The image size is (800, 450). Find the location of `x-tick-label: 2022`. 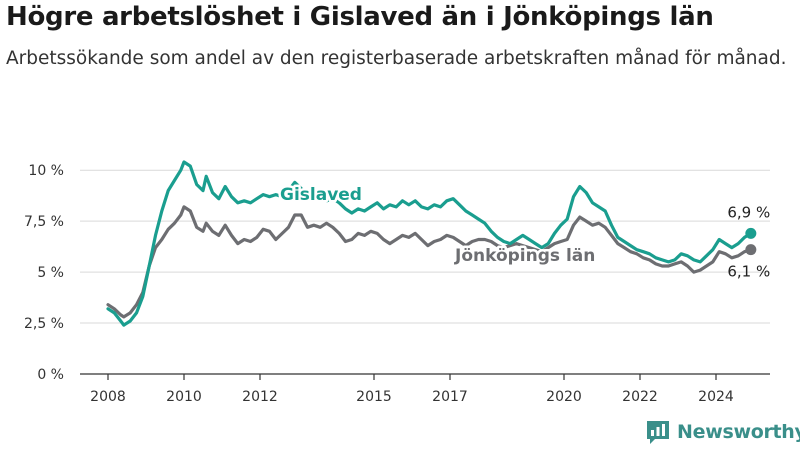

x-tick-label: 2022 is located at coordinates (640, 397).